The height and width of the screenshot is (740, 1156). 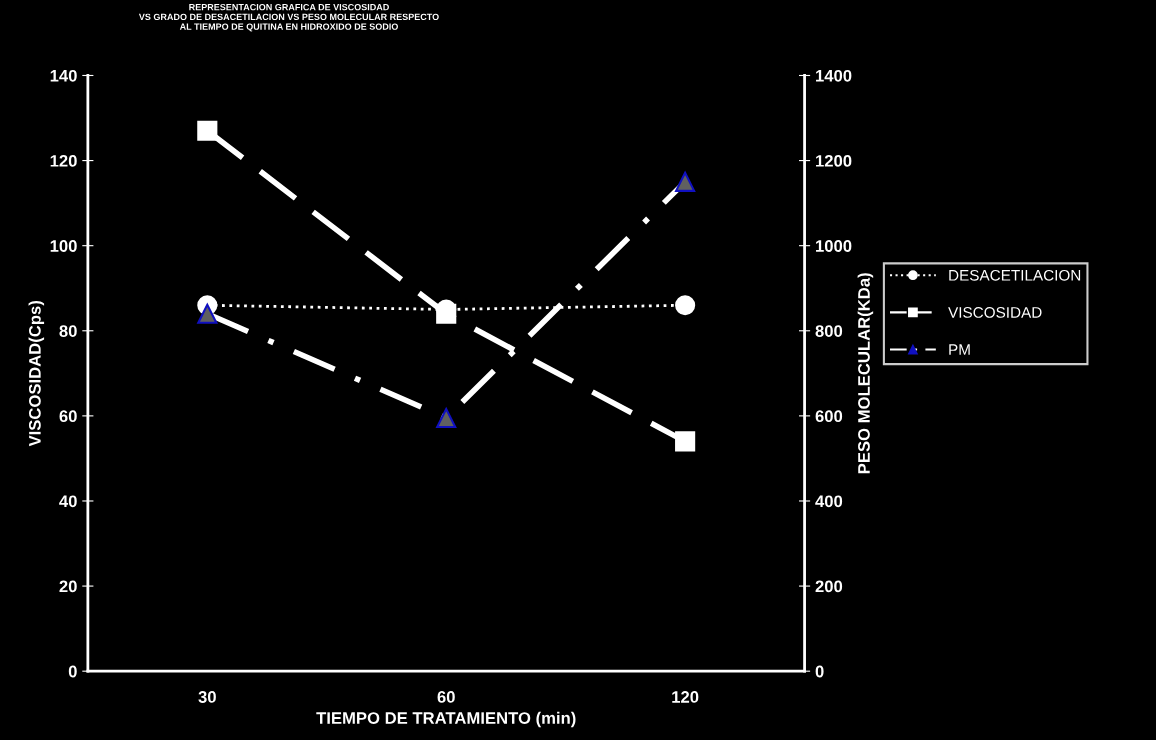 What do you see at coordinates (446, 719) in the screenshot?
I see `x-axis-title: TIEMPO DE TRATAMIENTO (min)` at bounding box center [446, 719].